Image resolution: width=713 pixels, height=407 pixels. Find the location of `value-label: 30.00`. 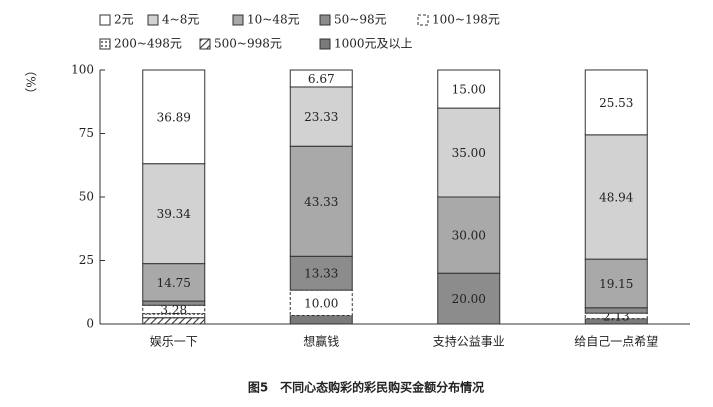

value-label: 30.00 is located at coordinates (469, 236).